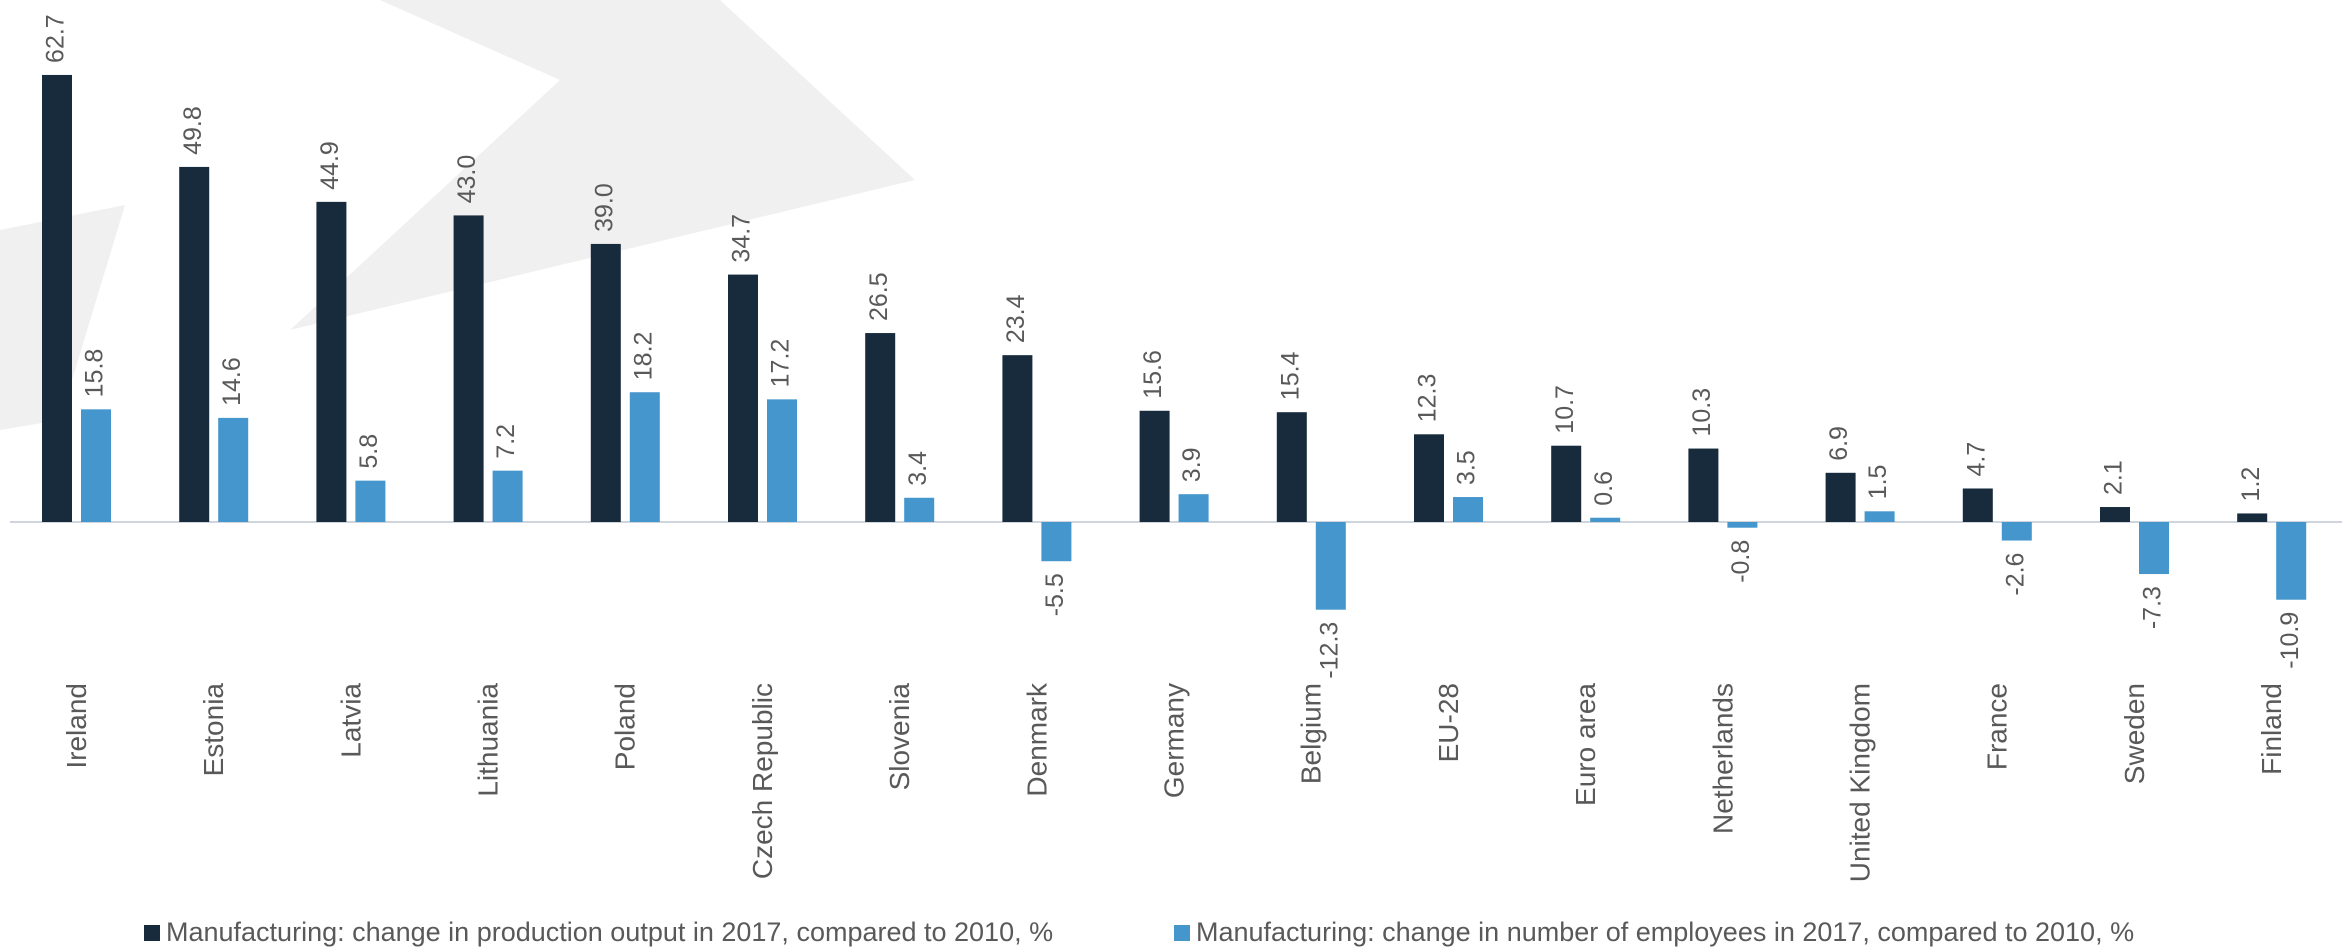  Describe the element at coordinates (1153, 374) in the screenshot. I see `value-label: 15.6` at that location.